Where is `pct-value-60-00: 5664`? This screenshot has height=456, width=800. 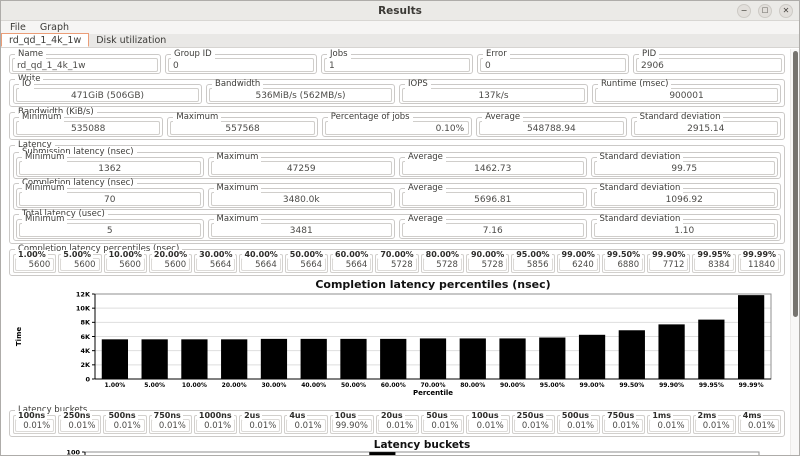
pct-value-60-00: 5664 is located at coordinates (352, 264).